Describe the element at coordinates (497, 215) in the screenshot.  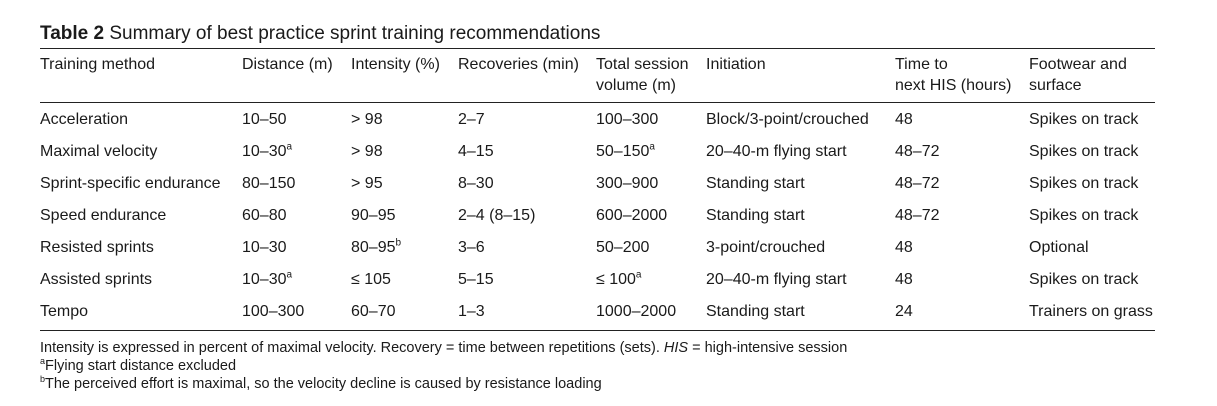
I see `cell-recoveries: 2–4 (8–15)` at that location.